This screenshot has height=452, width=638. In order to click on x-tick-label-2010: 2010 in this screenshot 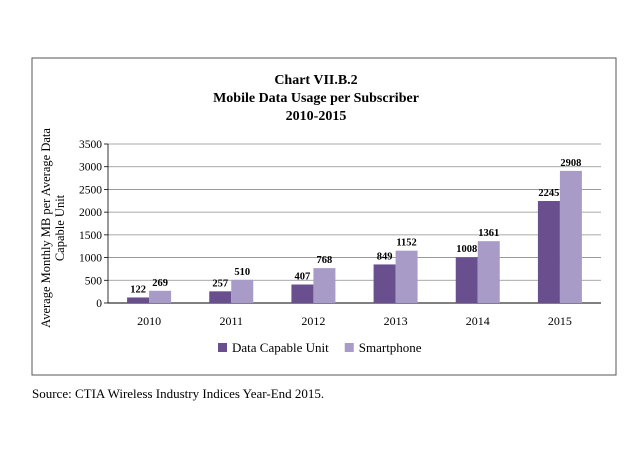, I will do `click(149, 321)`.